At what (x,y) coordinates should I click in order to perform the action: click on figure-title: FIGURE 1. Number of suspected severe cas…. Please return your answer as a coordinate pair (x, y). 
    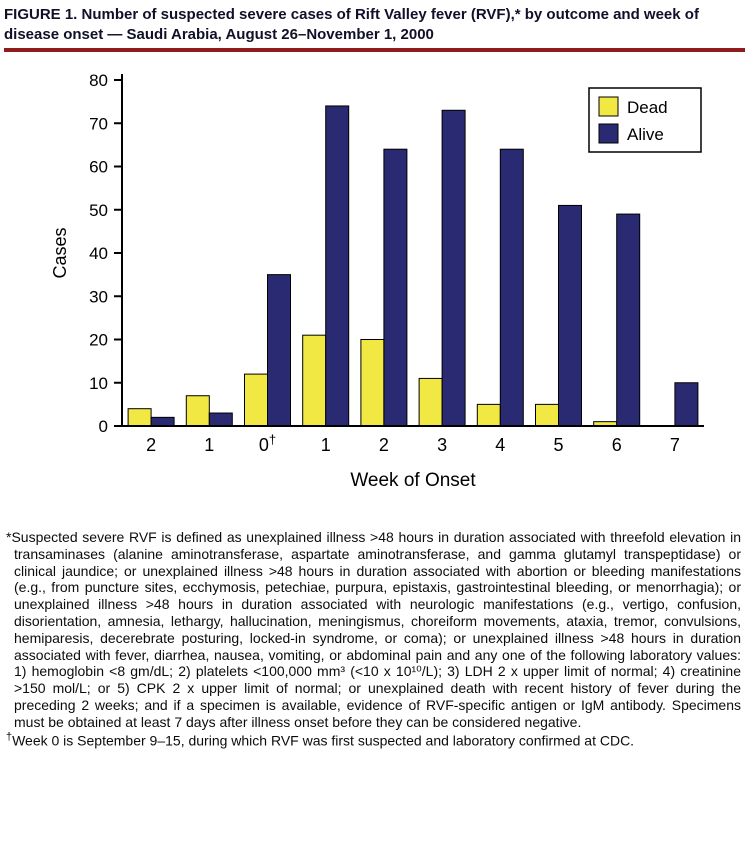
    Looking at the image, I should click on (351, 24).